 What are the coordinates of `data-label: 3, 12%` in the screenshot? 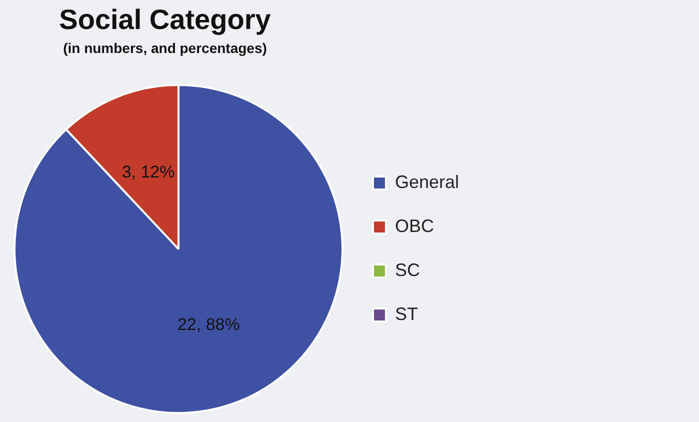 It's located at (148, 172).